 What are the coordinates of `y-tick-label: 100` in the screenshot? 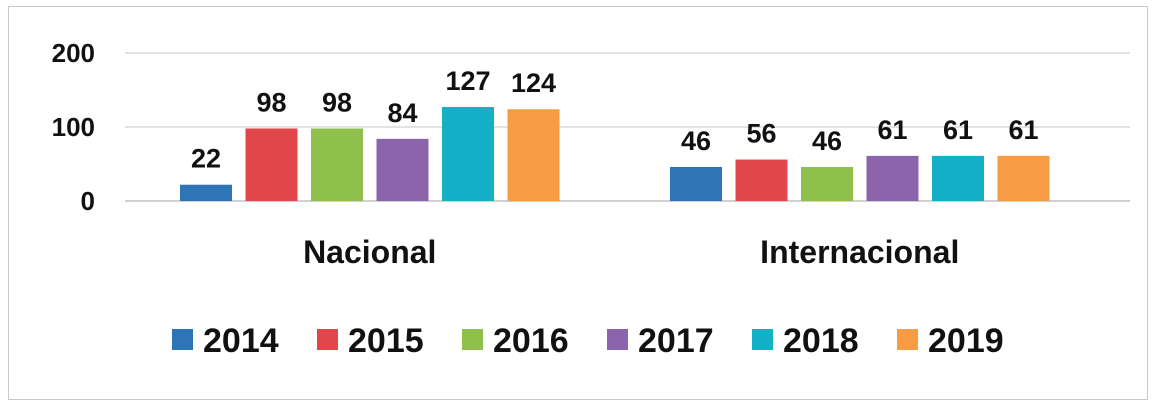 It's located at (73, 127).